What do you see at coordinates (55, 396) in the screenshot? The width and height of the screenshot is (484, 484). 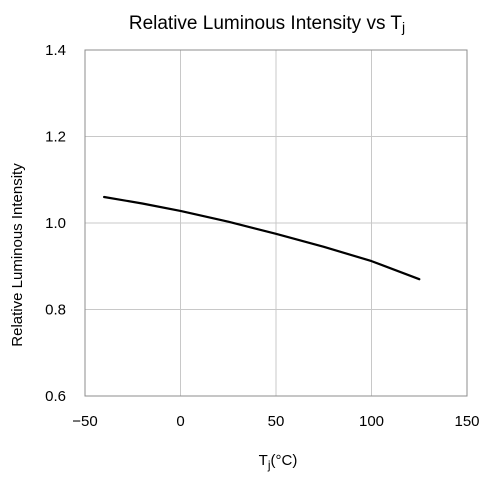 I see `y-tick-label: 0.6` at bounding box center [55, 396].